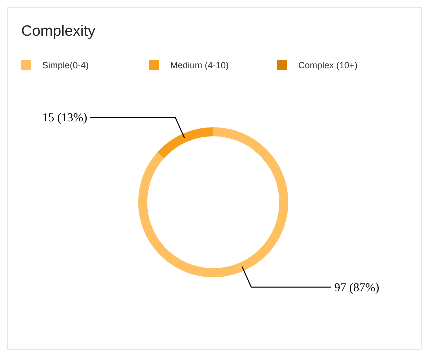 The height and width of the screenshot is (360, 428). What do you see at coordinates (357, 287) in the screenshot?
I see `data-label: 97 (87%)` at bounding box center [357, 287].